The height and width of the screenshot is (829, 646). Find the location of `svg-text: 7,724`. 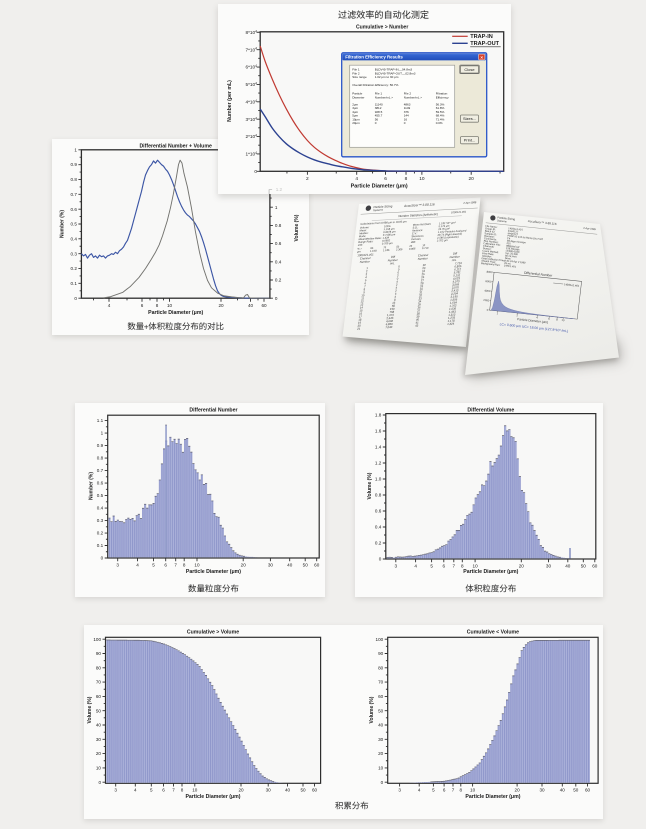

svg-text: 7,724 is located at coordinates (459, 263).